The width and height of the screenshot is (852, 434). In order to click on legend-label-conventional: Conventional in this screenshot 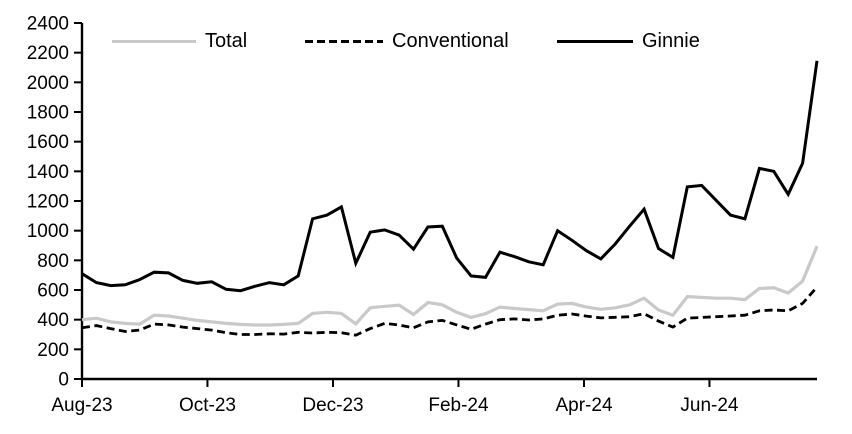, I will do `click(450, 41)`.